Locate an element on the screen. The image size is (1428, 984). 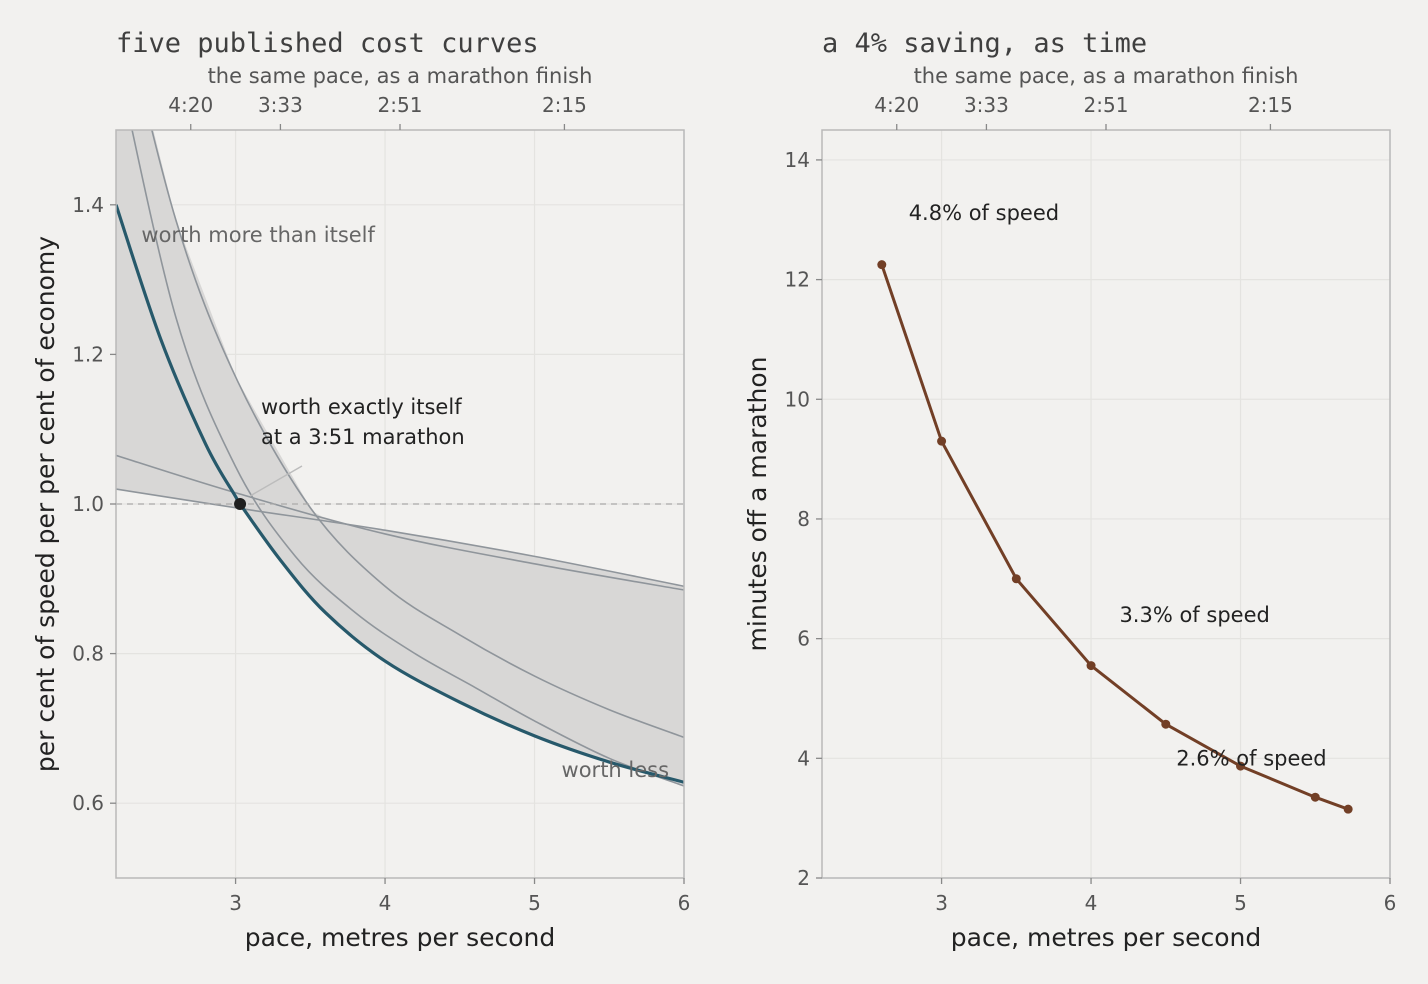
left-x-axis-label: pace, metres per second is located at coordinates (400, 937).